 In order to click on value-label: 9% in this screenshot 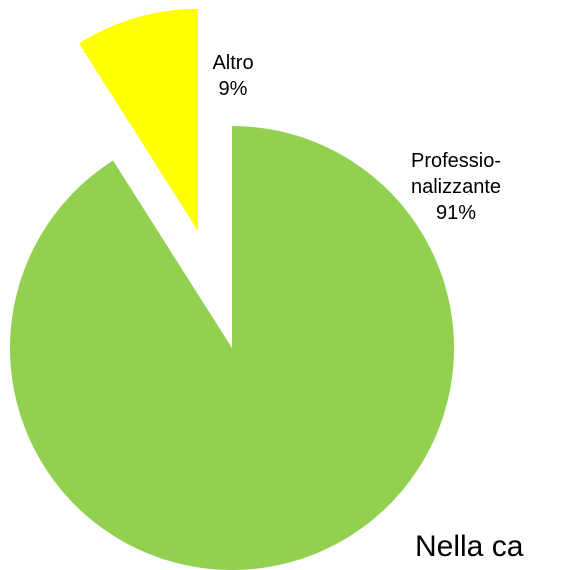, I will do `click(233, 89)`.